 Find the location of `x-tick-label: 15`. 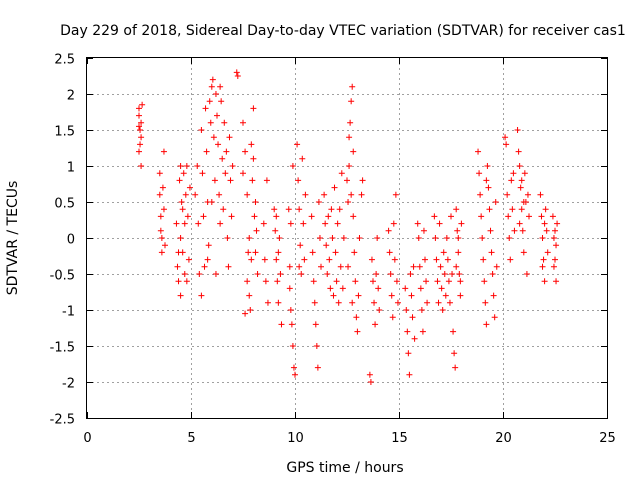

x-tick-label: 15 is located at coordinates (399, 438).